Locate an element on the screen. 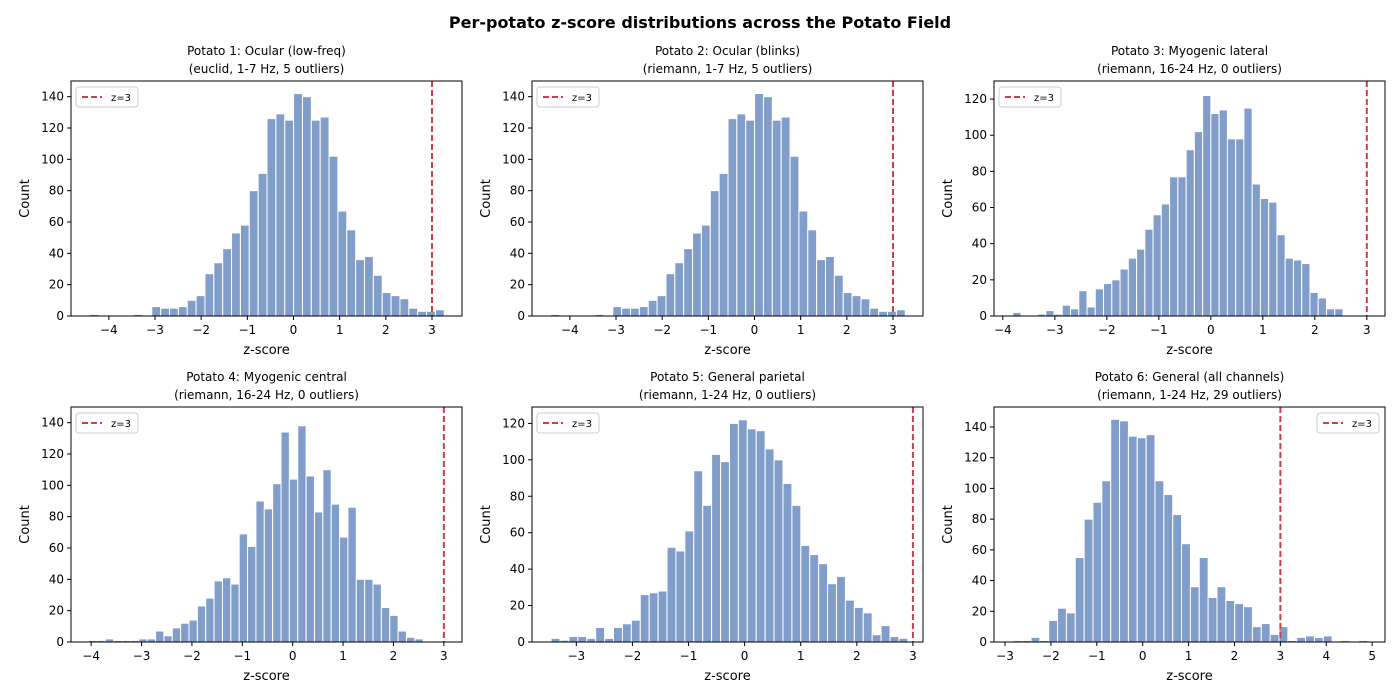  subplot-subtitle: (riemann, 16-24 Hz, 0 outliers) is located at coordinates (1189, 69).